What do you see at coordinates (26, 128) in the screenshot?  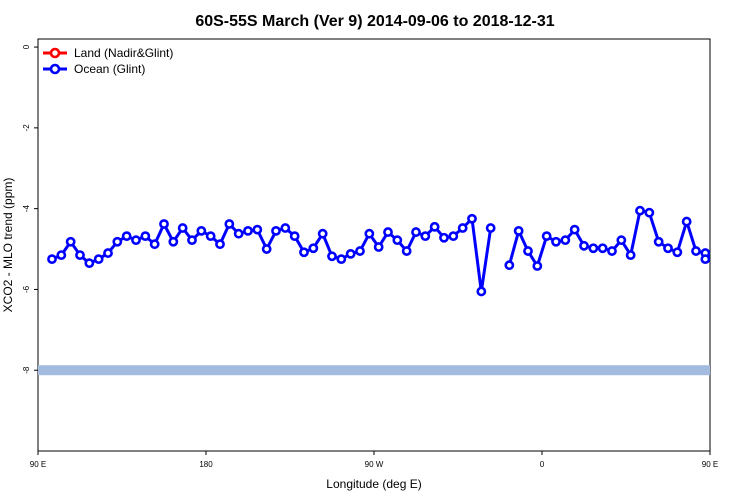 I see `y-tick-label: -2` at bounding box center [26, 128].